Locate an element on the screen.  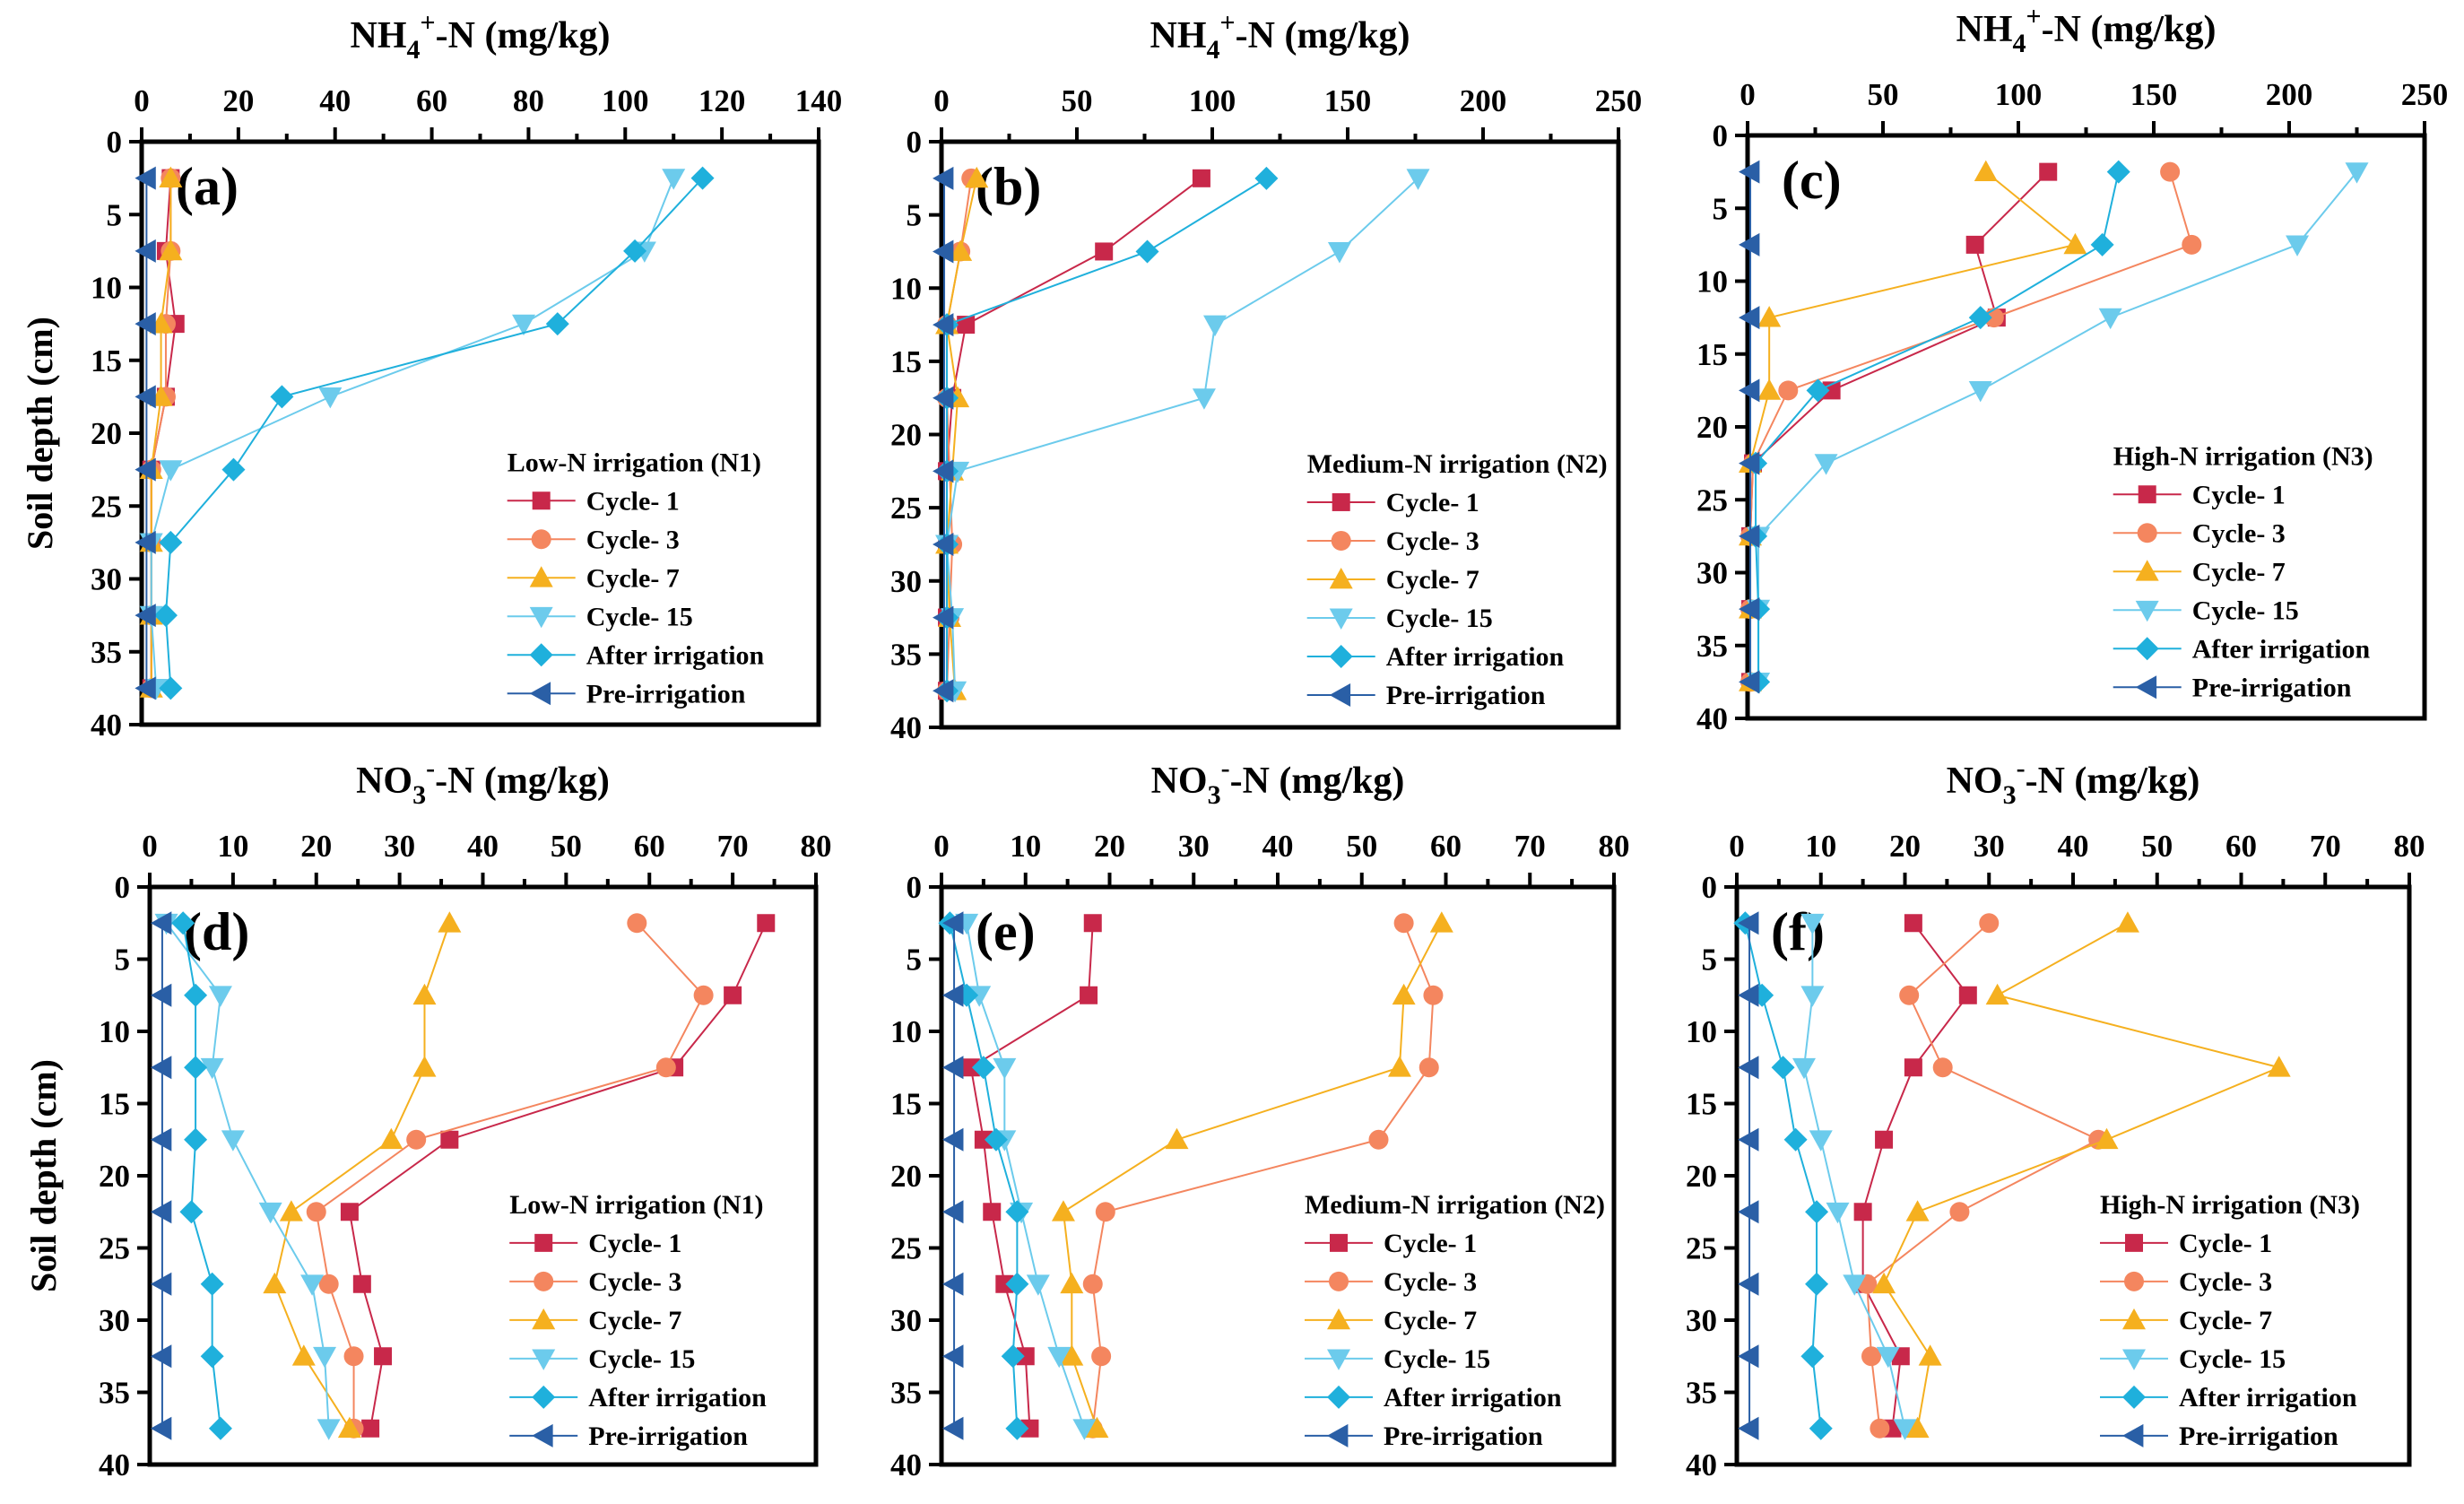
x-axis-title-superscript: - is located at coordinates (1225, 768).